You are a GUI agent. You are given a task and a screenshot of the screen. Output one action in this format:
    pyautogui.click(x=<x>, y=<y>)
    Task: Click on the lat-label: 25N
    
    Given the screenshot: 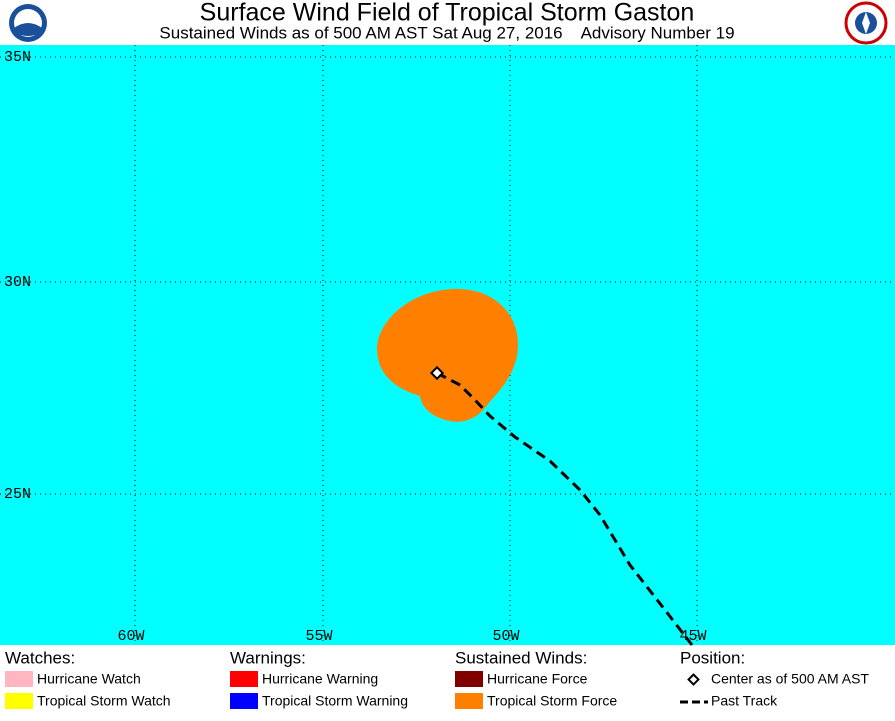 What is the action you would take?
    pyautogui.click(x=17, y=494)
    